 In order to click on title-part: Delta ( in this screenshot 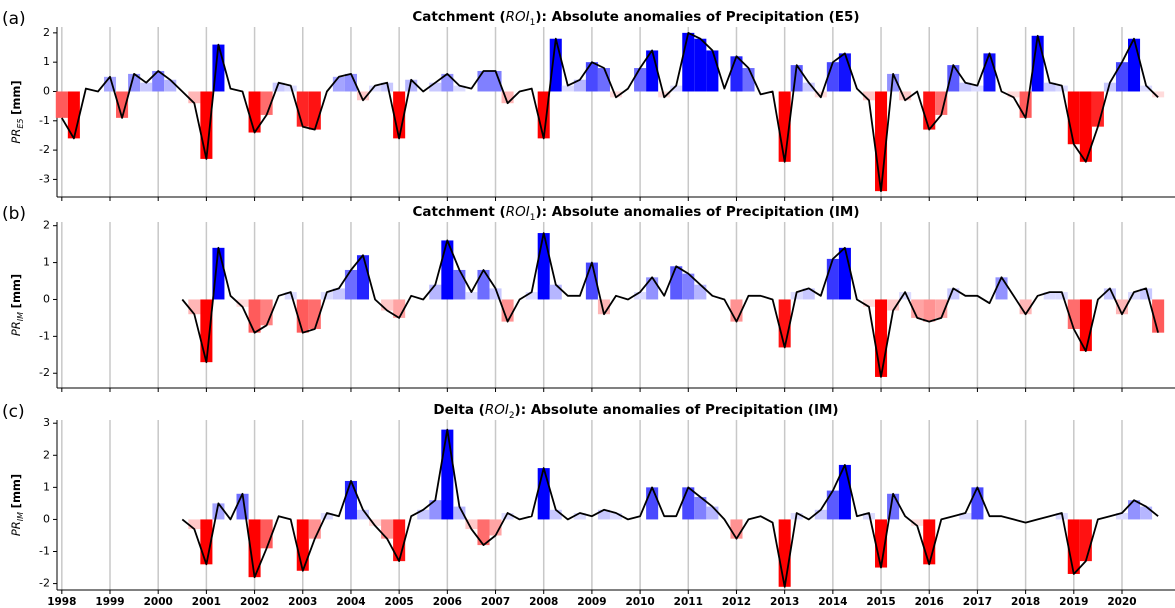, I will do `click(458, 410)`.